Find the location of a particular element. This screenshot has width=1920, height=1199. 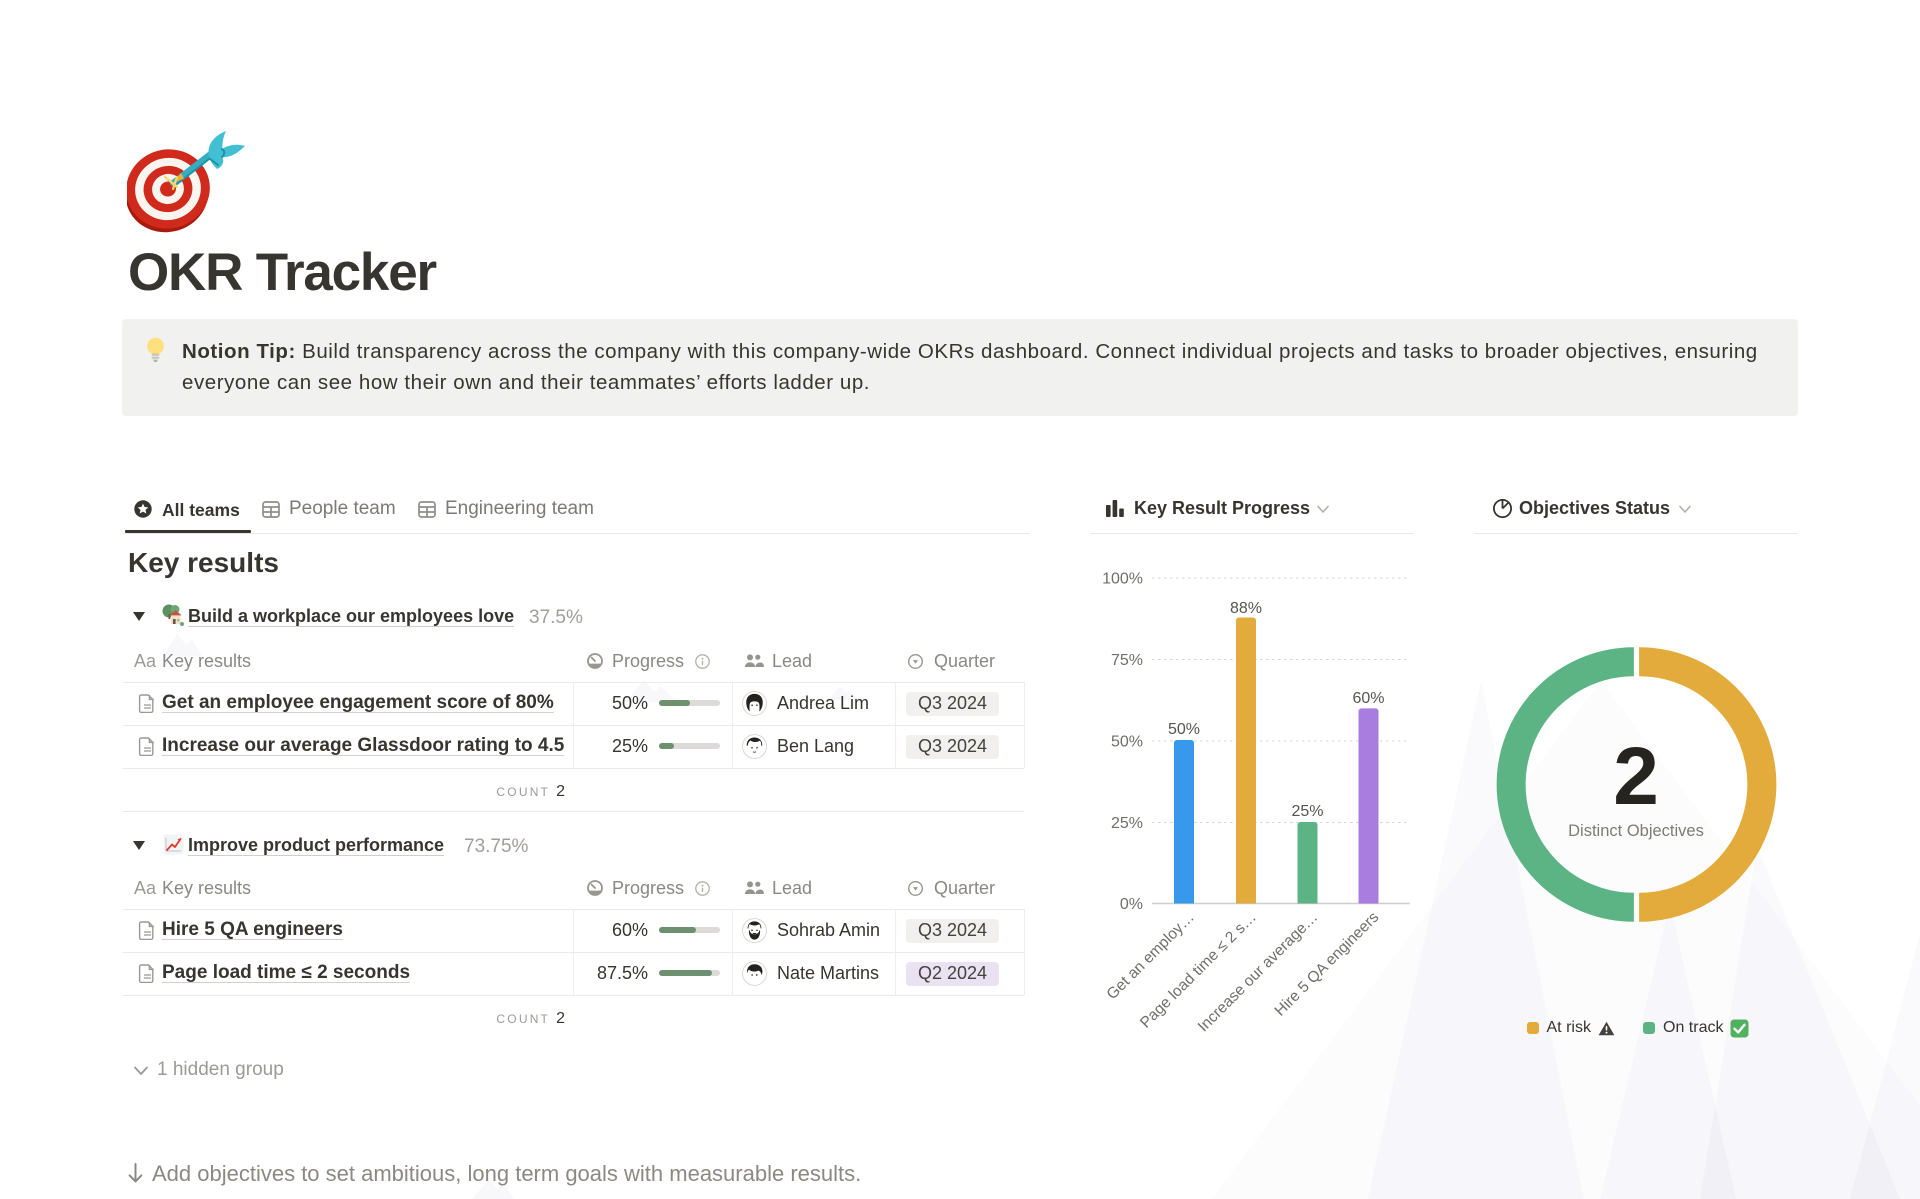

svg-text: 60% is located at coordinates (1368, 698).